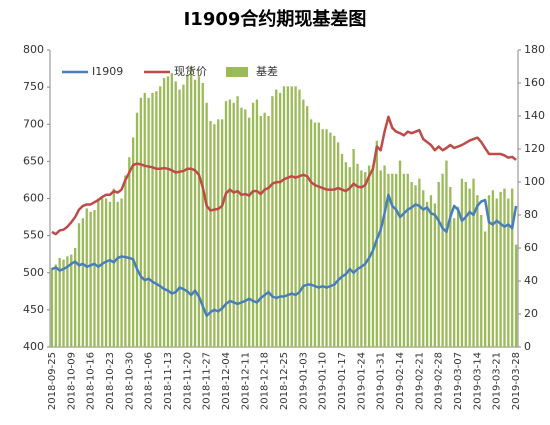 This screenshot has width=550, height=425. Describe the element at coordinates (439, 381) in the screenshot. I see `x-tick-label: 2019-02-28` at that location.